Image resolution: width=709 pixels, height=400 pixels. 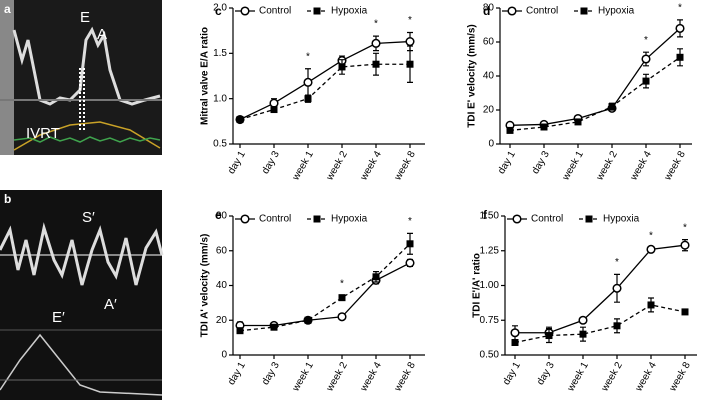 What do you see at coordinates (489, 110) in the screenshot?
I see `y-tick-label: 20` at bounding box center [489, 110].